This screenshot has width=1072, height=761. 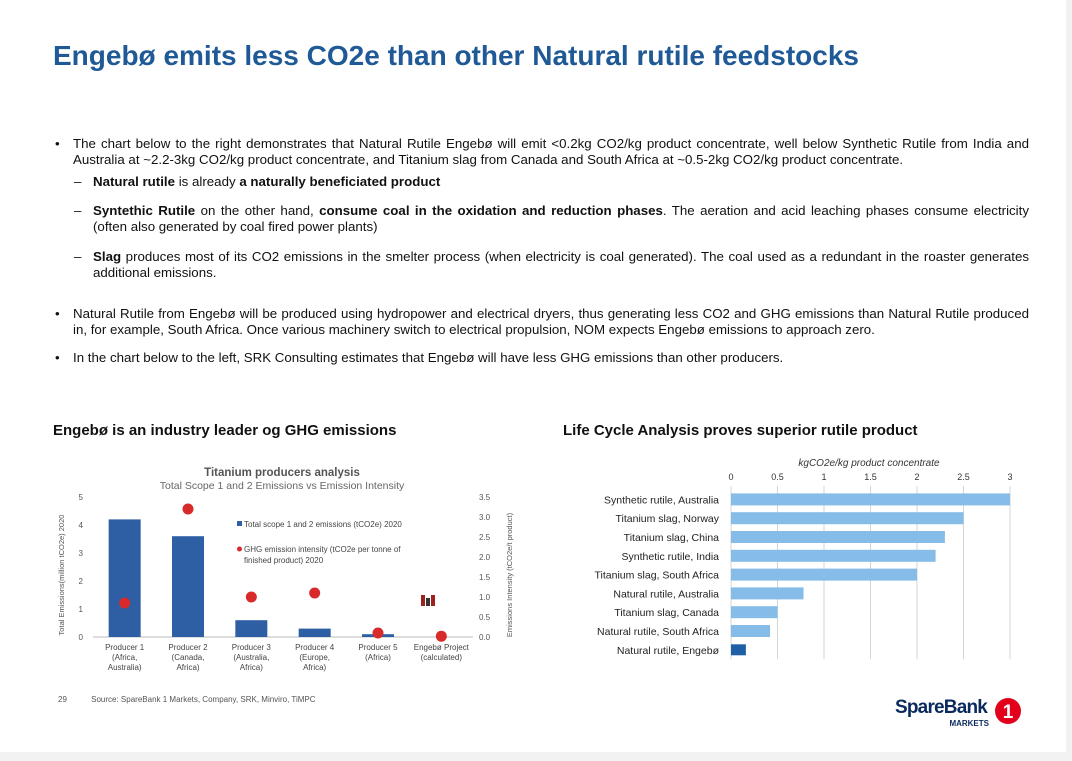 What do you see at coordinates (916, 477) in the screenshot?
I see `x-tick-label: 2` at bounding box center [916, 477].